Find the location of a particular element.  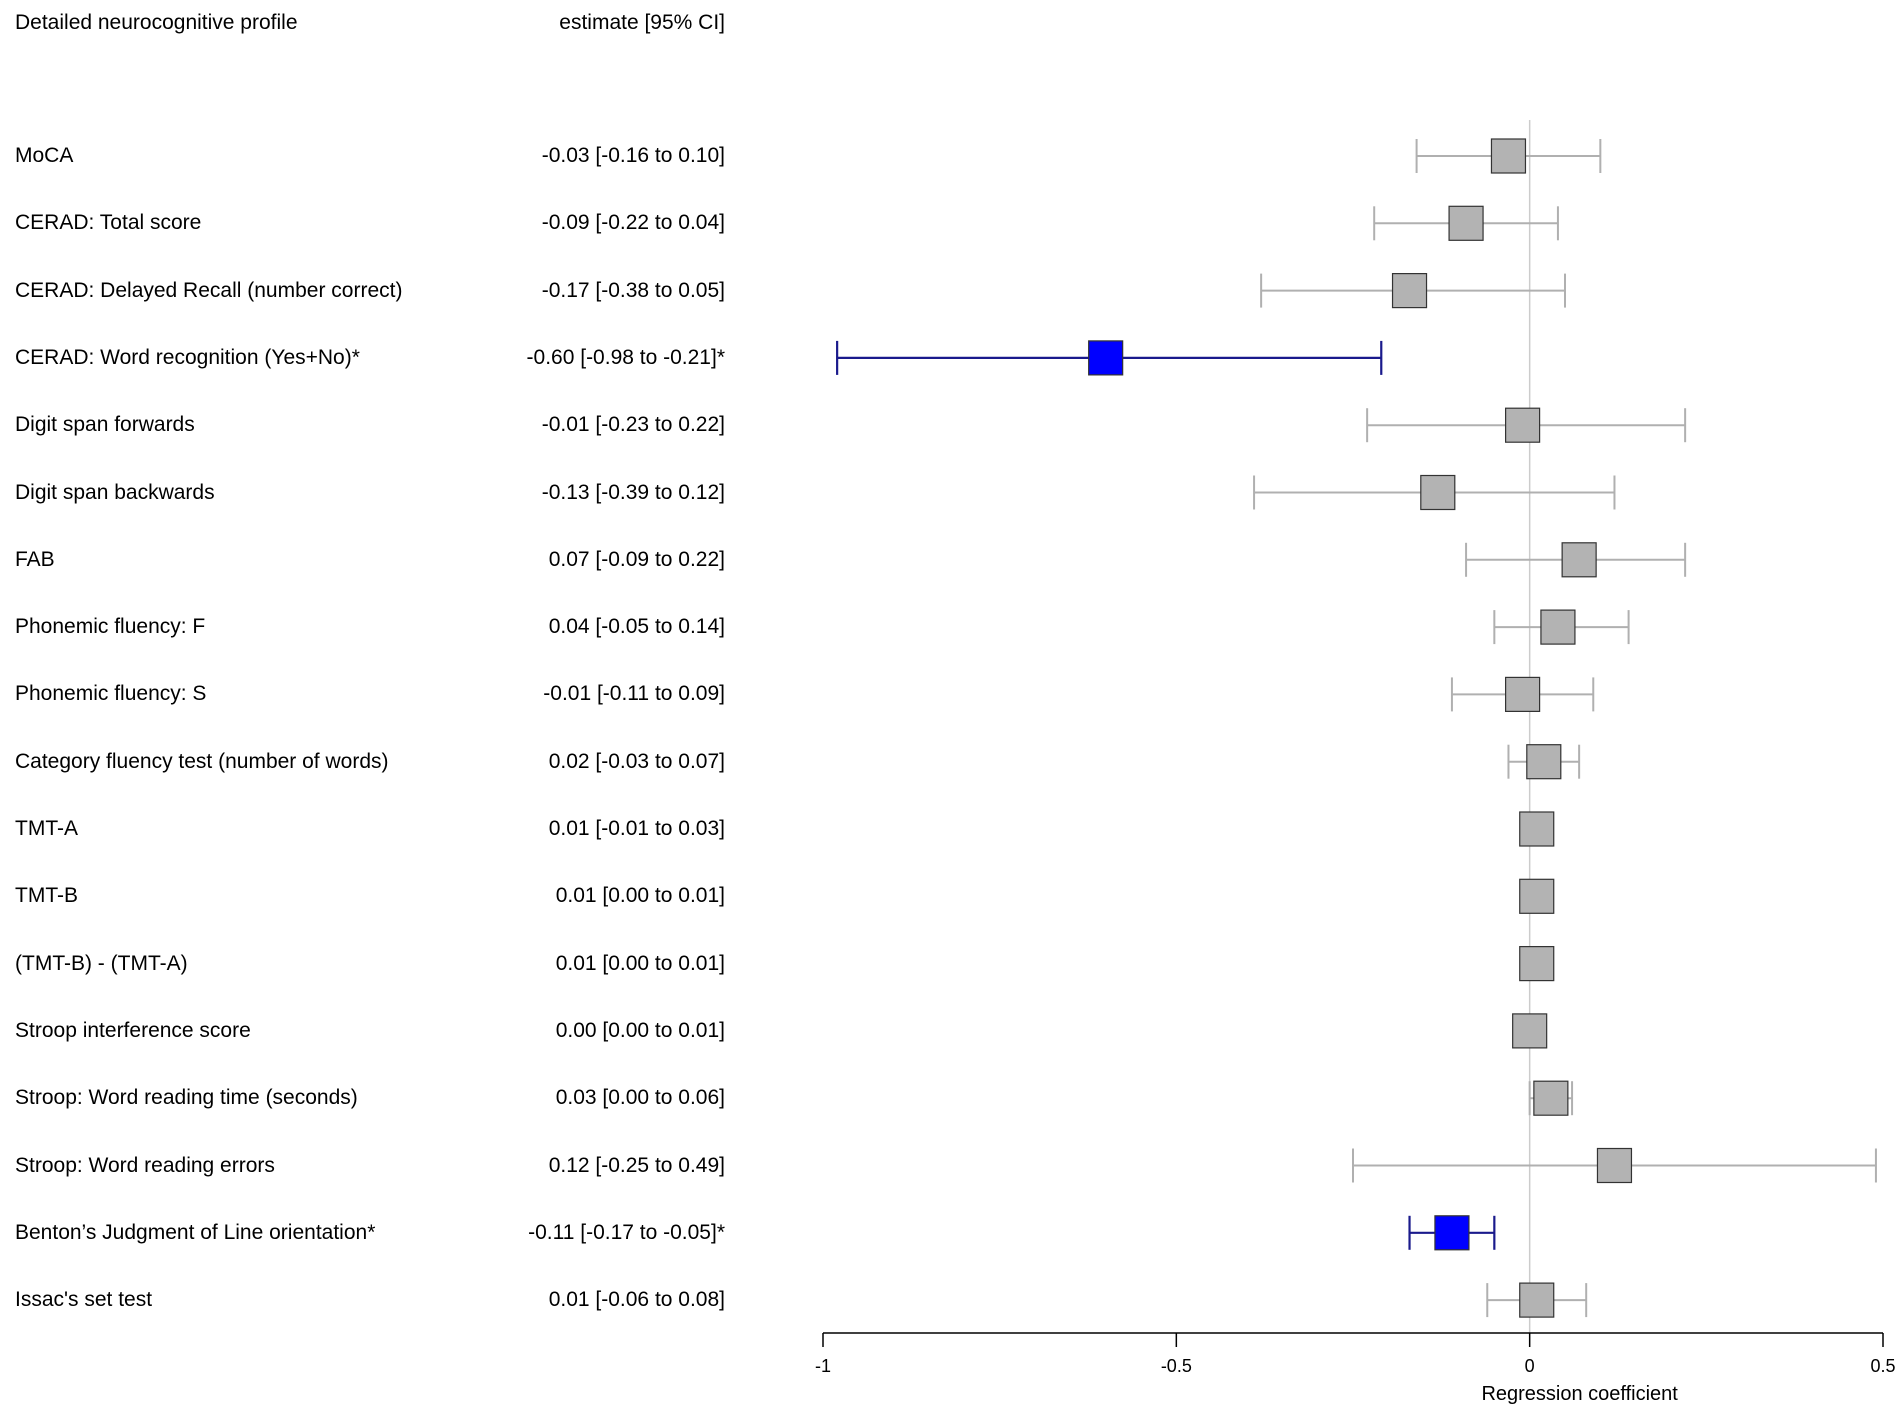

row-estimate: -0.17 [-0.38 to 0.05] is located at coordinates (633, 290).